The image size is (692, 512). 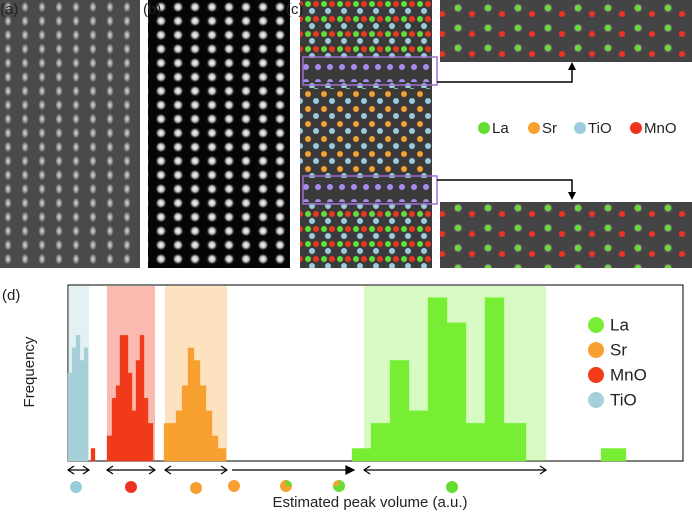 I want to click on atom-legend: La Sr TiO MnO, so click(x=577, y=128).